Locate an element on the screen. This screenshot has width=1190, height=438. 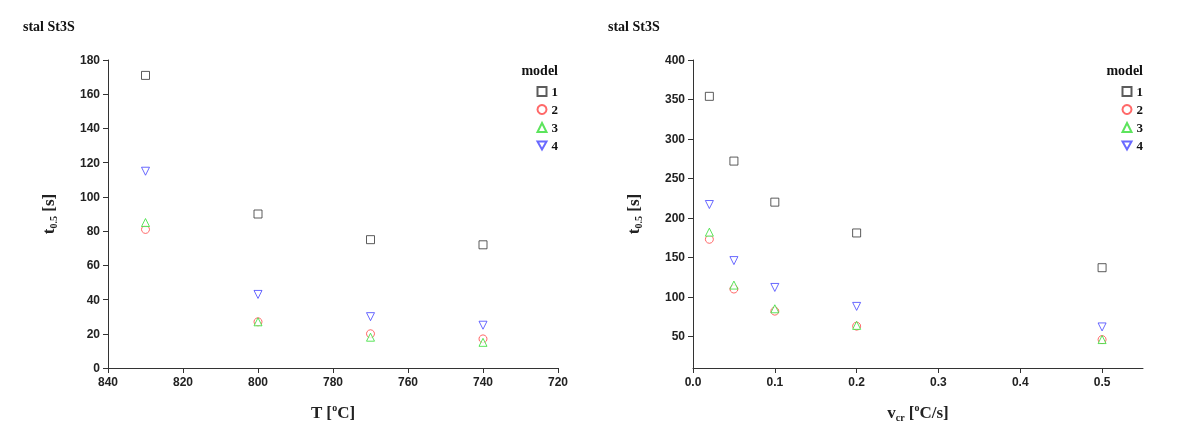
x-tick-label: 740 is located at coordinates (483, 382).